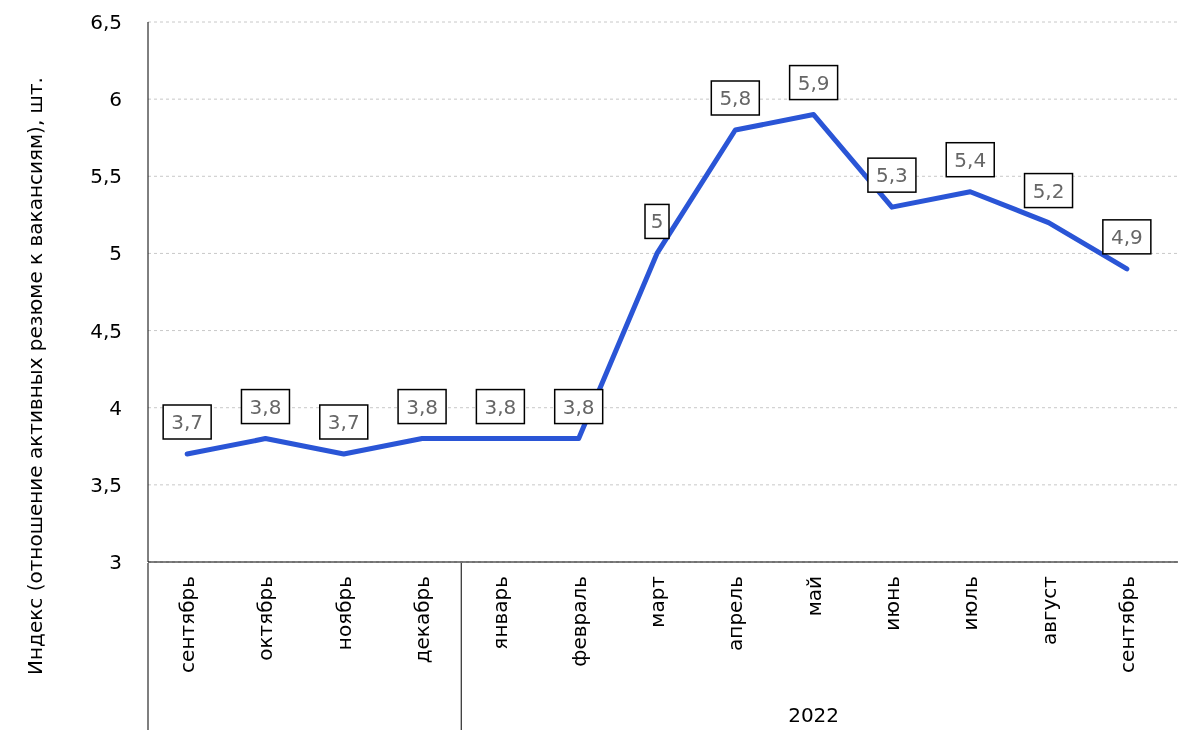 This screenshot has width=1178, height=730. Describe the element at coordinates (1048, 610) in the screenshot. I see `x-tick-label: август` at that location.